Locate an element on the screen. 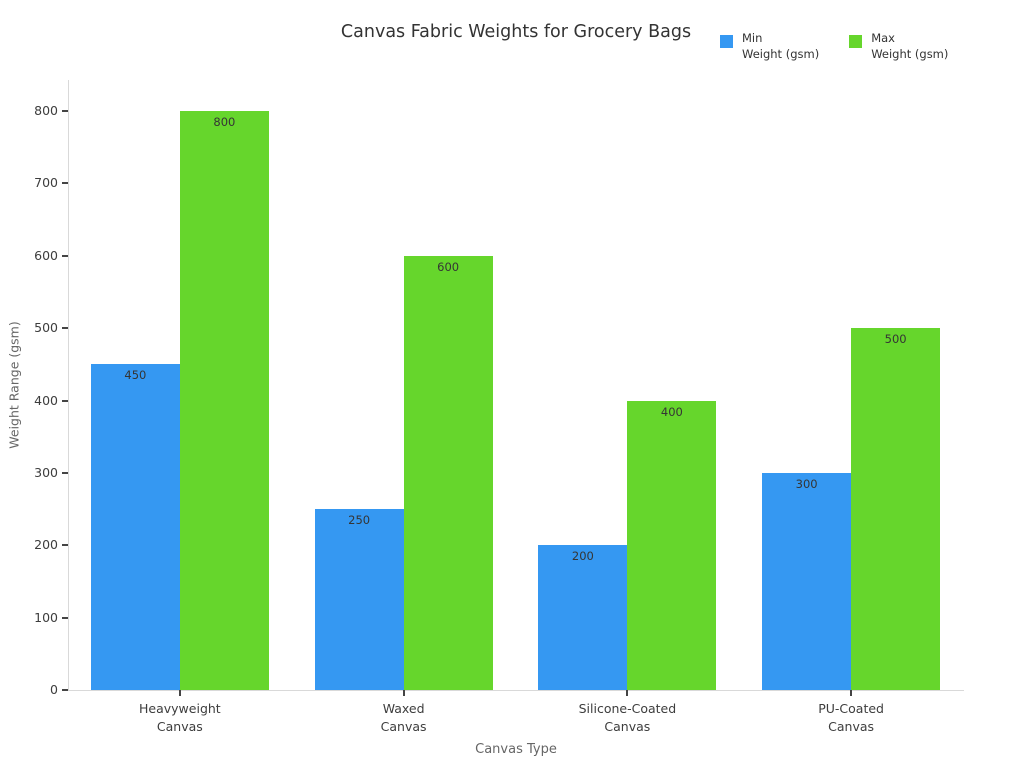  bar-value-label: 200 is located at coordinates (582, 556).